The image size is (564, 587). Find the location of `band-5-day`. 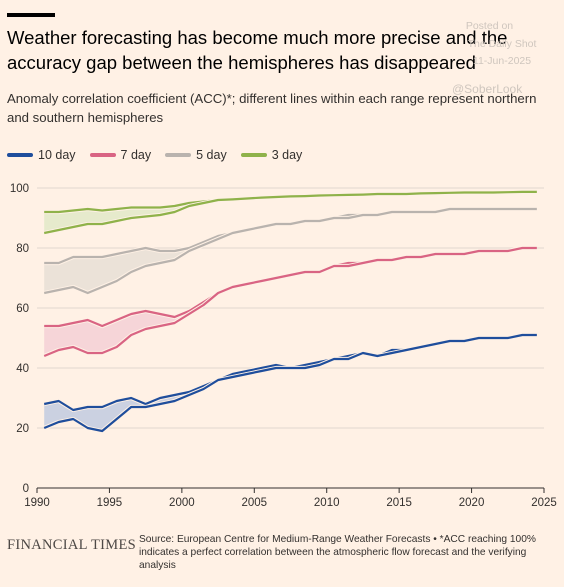

band-5-day is located at coordinates (290, 251).